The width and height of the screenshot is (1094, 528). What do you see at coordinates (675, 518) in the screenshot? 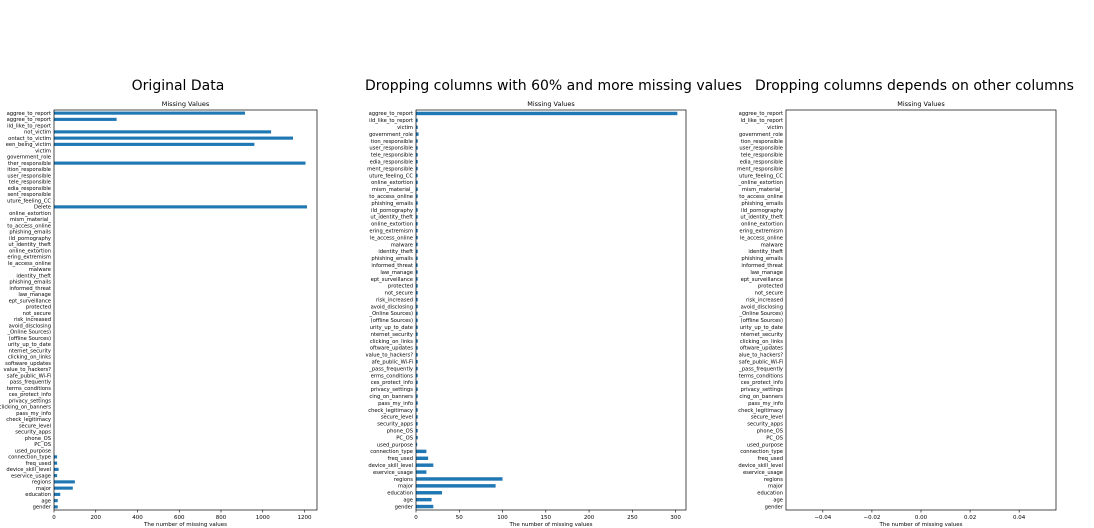
I see `x-tick-label: 300` at bounding box center [675, 518].